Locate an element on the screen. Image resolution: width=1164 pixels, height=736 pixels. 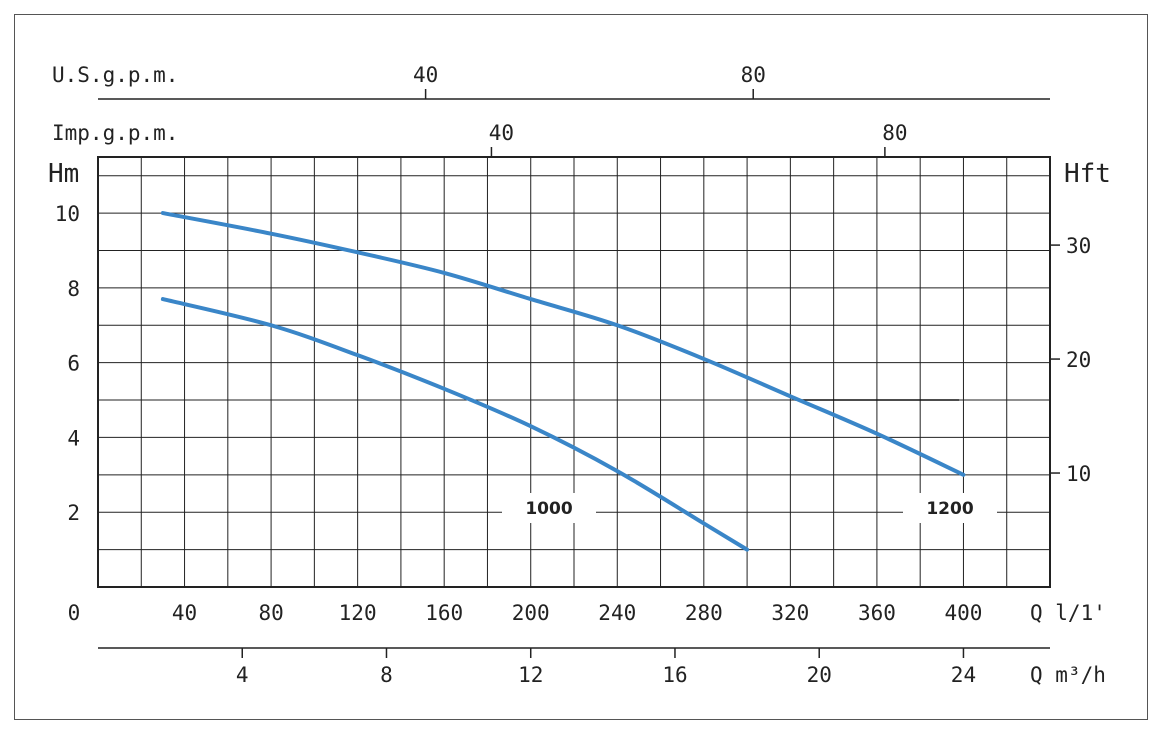
x-m3h-tick-label: 24 is located at coordinates (963, 675).